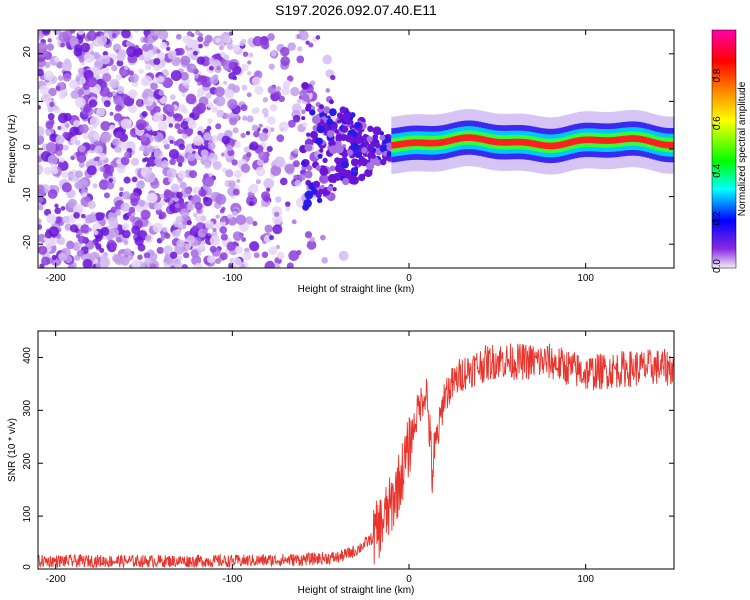 This screenshot has width=750, height=600. Describe the element at coordinates (27, 52) in the screenshot. I see `y-tick-label: 20` at that location.